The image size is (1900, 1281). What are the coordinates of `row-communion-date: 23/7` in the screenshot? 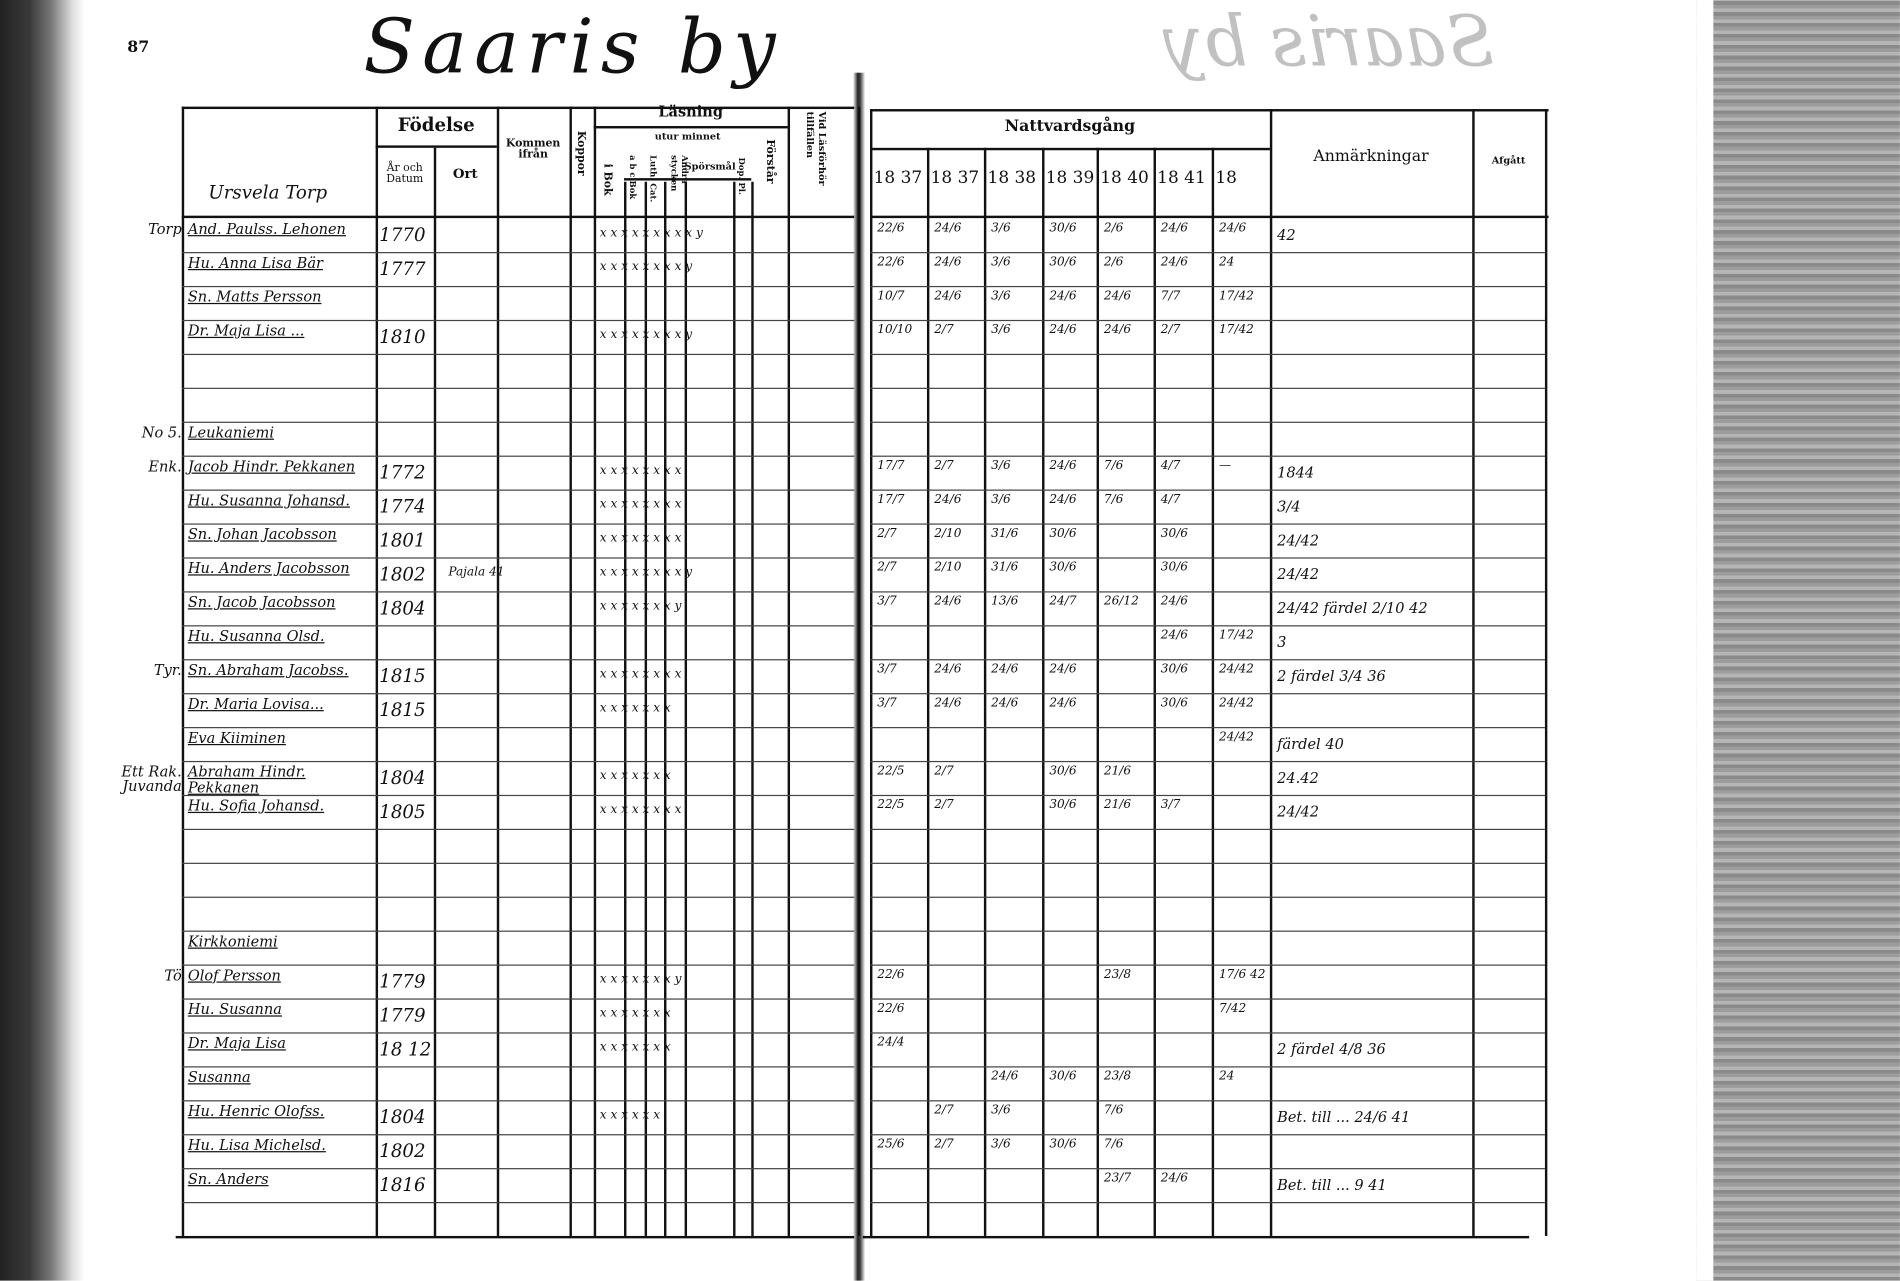 It's located at (1117, 1178).